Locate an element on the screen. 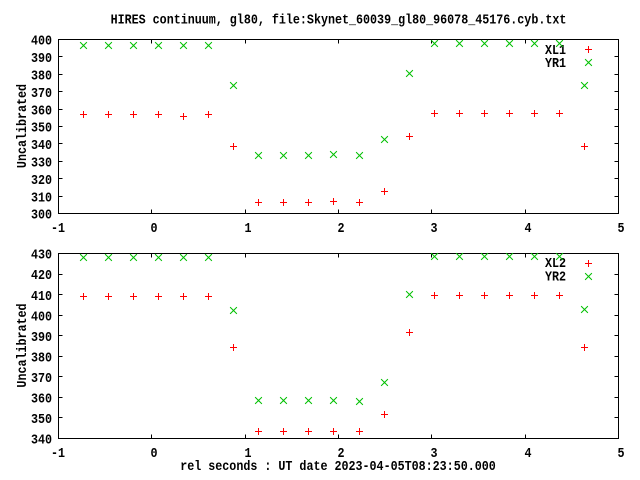  svg-text: 430 is located at coordinates (41, 255).